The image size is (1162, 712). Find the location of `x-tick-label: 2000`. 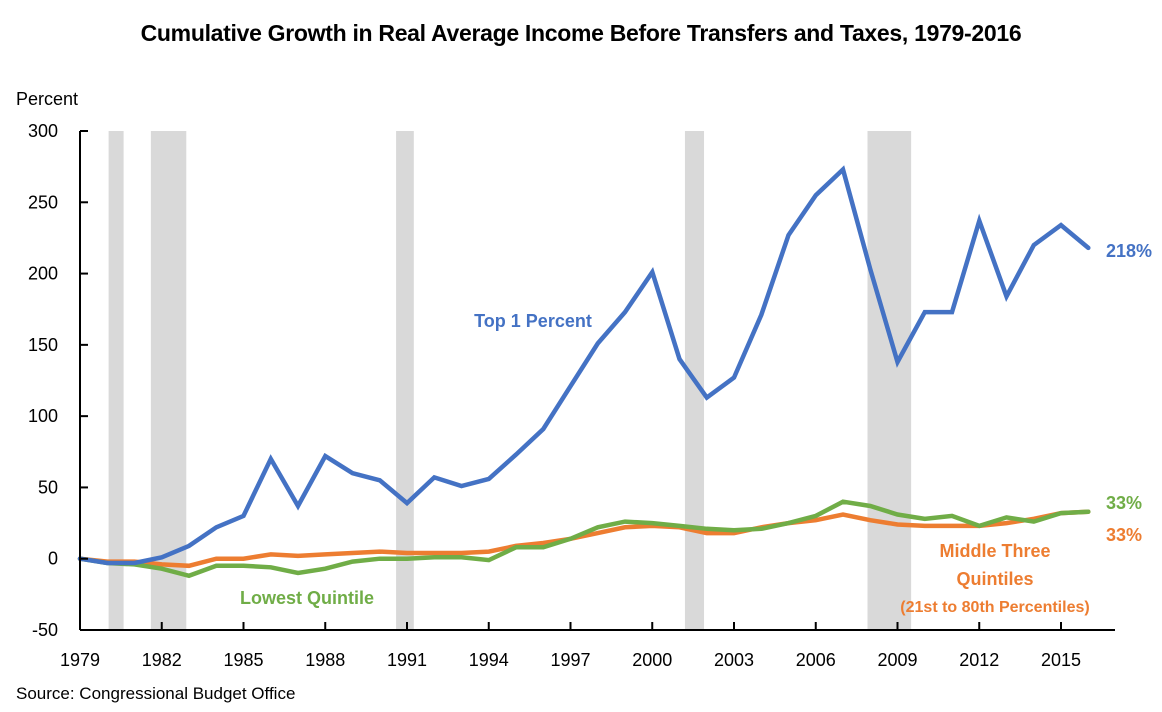

x-tick-label: 2000 is located at coordinates (652, 660).